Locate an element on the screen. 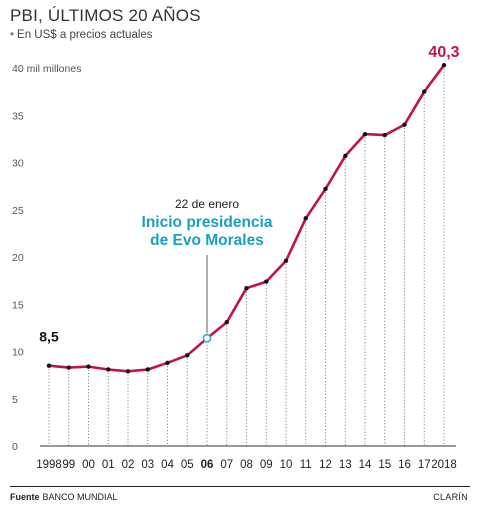  source-credit: Fuente BANCO MUNDIAL is located at coordinates (64, 497).